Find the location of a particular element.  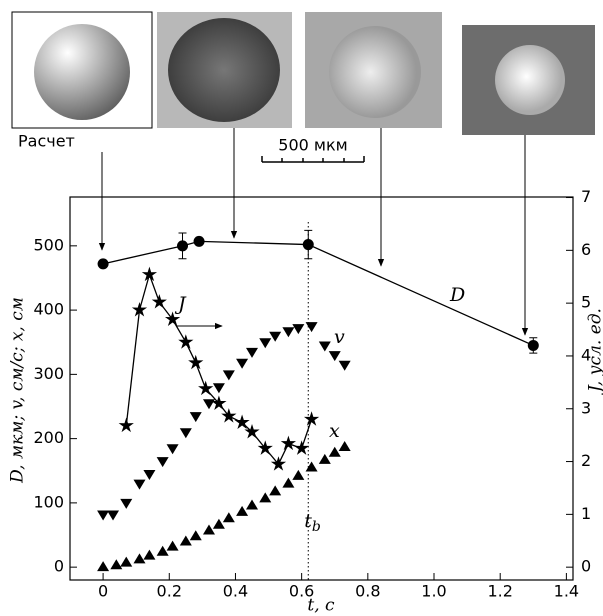

y-tick-label: 300 is located at coordinates (48, 373).